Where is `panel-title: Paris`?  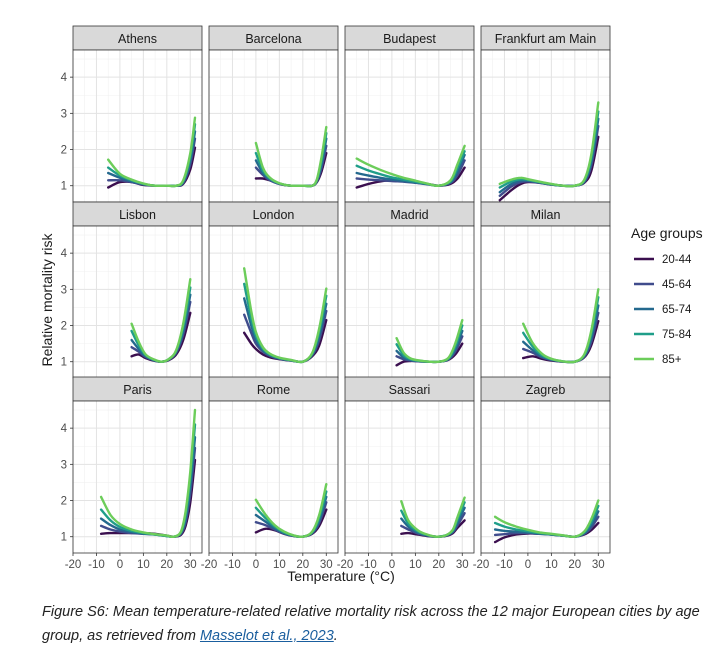
panel-title: Paris is located at coordinates (137, 390).